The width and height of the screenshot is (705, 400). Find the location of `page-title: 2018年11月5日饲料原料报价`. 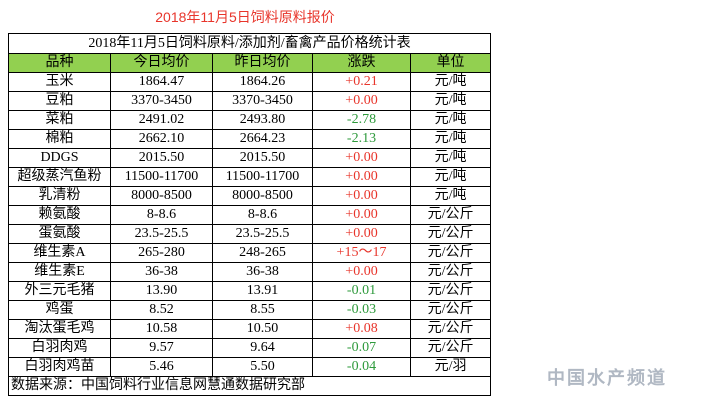

page-title: 2018年11月5日饲料原料报价 is located at coordinates (245, 17).